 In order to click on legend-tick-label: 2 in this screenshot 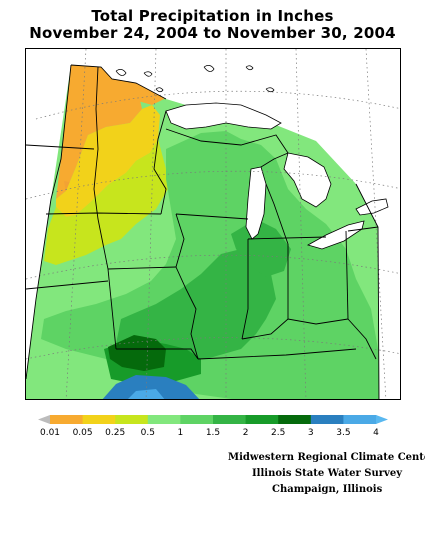, I will do `click(245, 433)`.